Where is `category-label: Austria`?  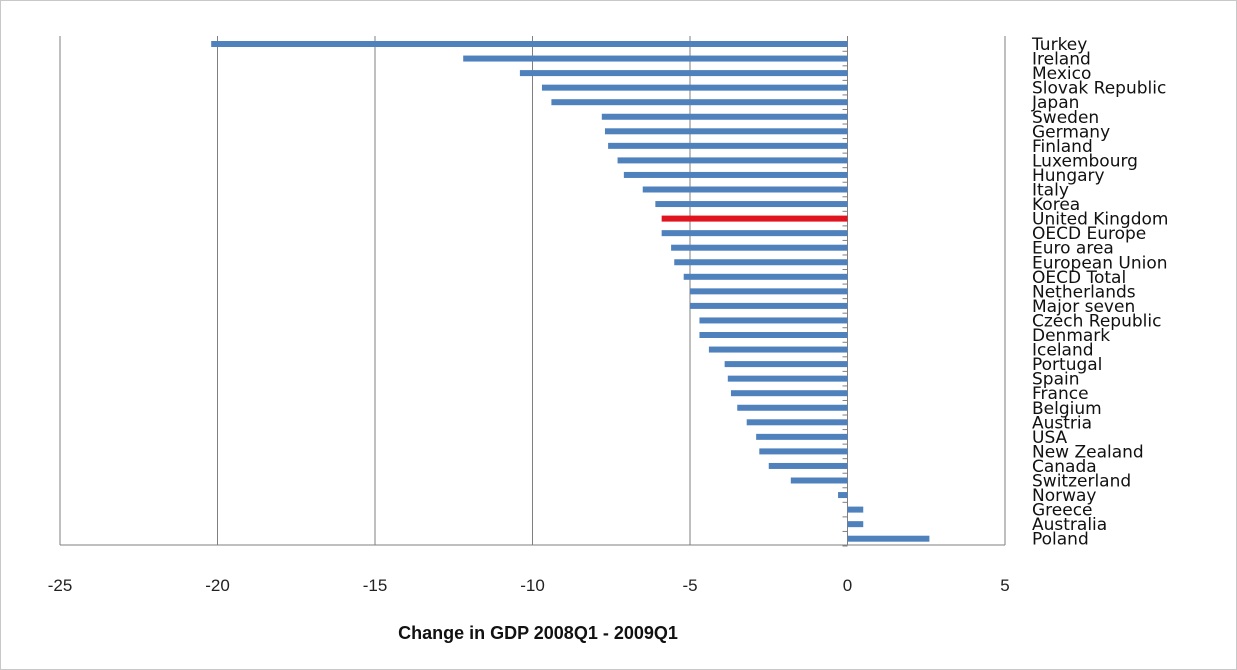
category-label: Austria is located at coordinates (1062, 423).